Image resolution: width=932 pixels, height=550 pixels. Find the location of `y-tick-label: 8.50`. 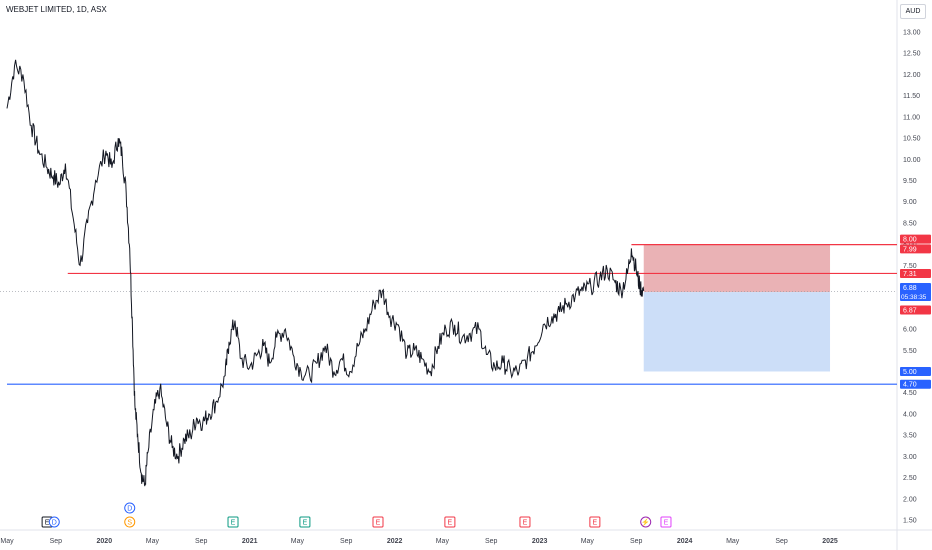

y-tick-label: 8.50 is located at coordinates (910, 223).